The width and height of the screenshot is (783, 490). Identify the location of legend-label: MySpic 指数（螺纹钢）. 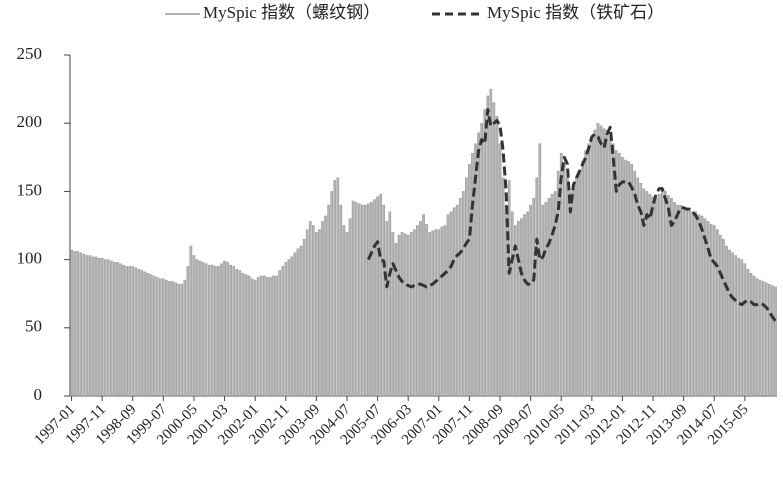
(291, 12).